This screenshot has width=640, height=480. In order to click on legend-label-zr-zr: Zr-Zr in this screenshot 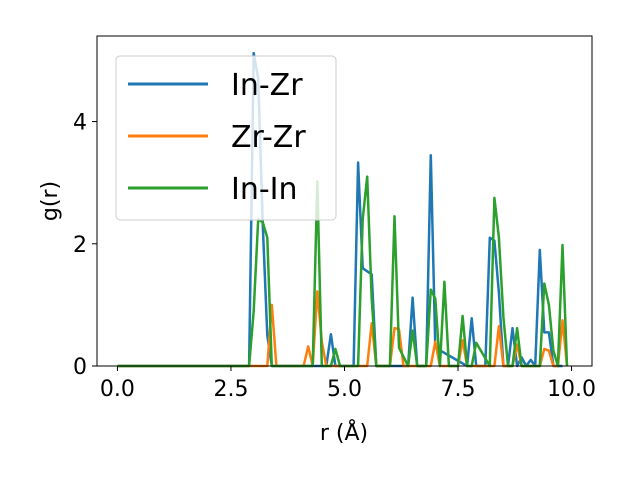, I will do `click(268, 137)`.